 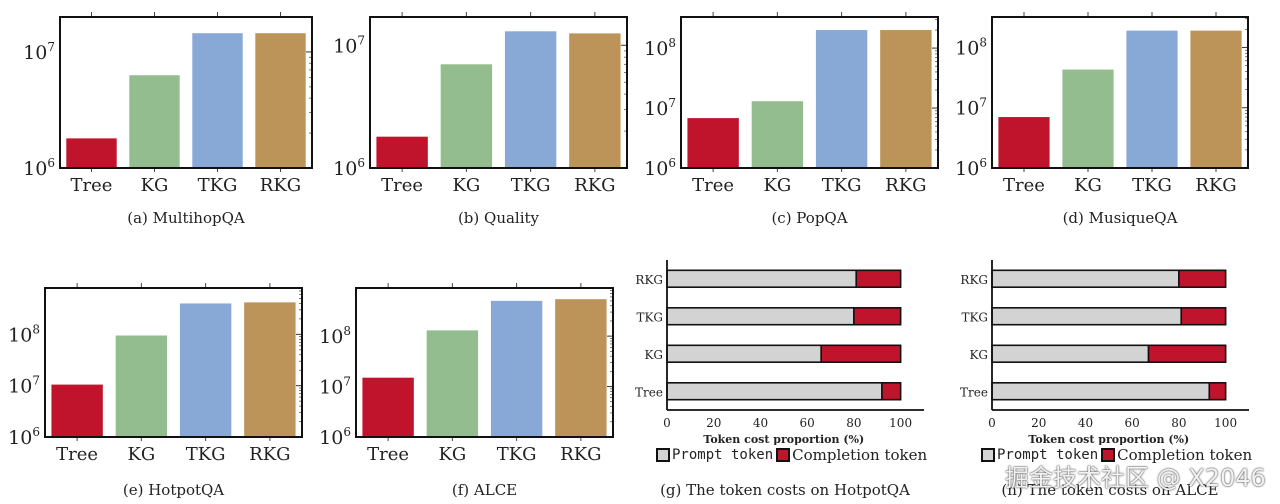 I want to click on legend-swatch-prompt, so click(x=988, y=455).